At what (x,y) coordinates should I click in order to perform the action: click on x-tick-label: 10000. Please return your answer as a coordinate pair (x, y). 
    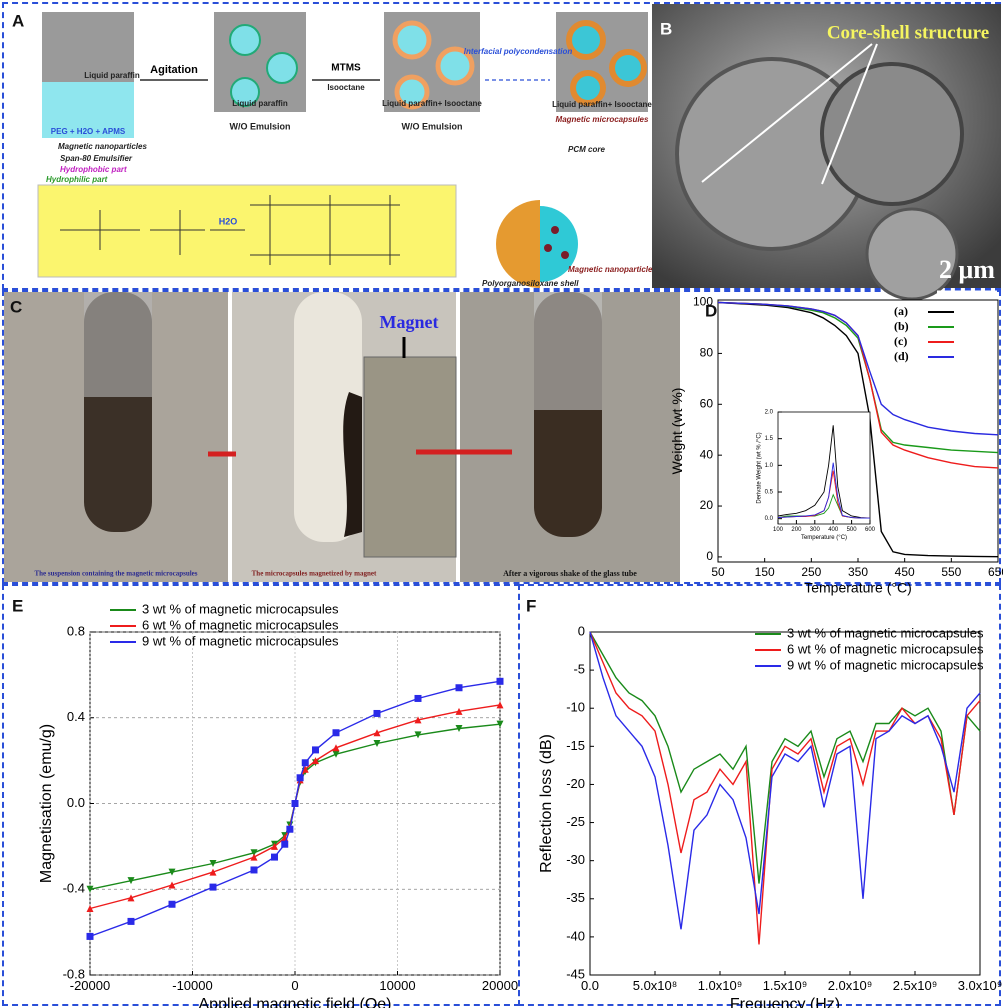
    Looking at the image, I should click on (397, 985).